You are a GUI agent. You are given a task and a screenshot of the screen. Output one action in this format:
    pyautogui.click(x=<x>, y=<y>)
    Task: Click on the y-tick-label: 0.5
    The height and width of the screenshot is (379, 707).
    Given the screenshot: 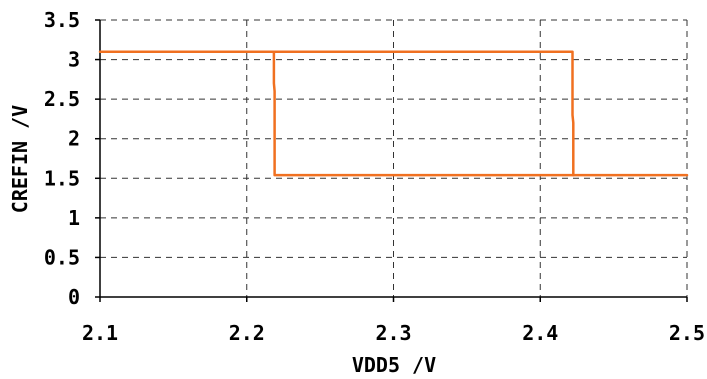 What is the action you would take?
    pyautogui.click(x=62, y=257)
    